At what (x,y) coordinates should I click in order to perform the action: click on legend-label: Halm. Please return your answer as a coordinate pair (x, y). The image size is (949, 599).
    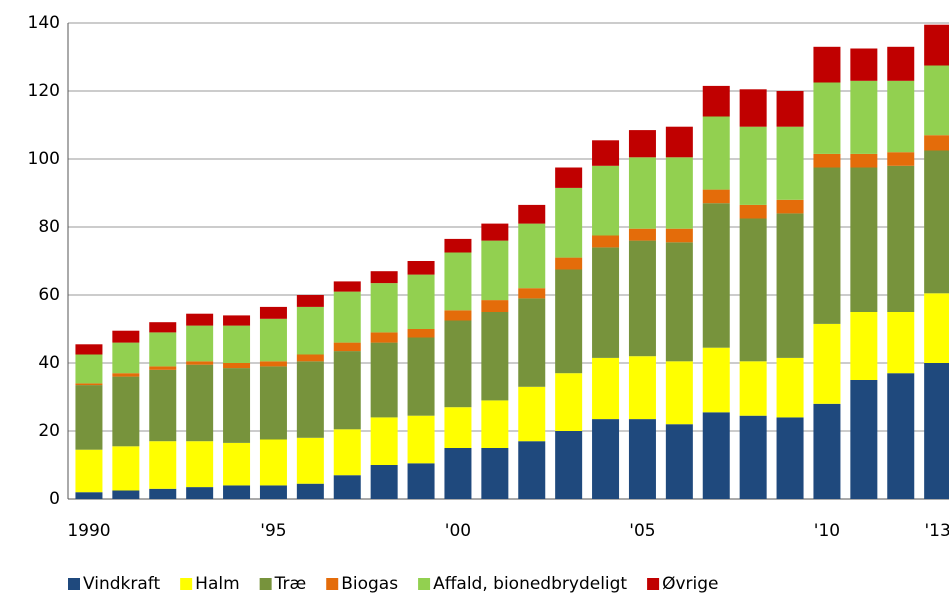
    Looking at the image, I should click on (217, 584).